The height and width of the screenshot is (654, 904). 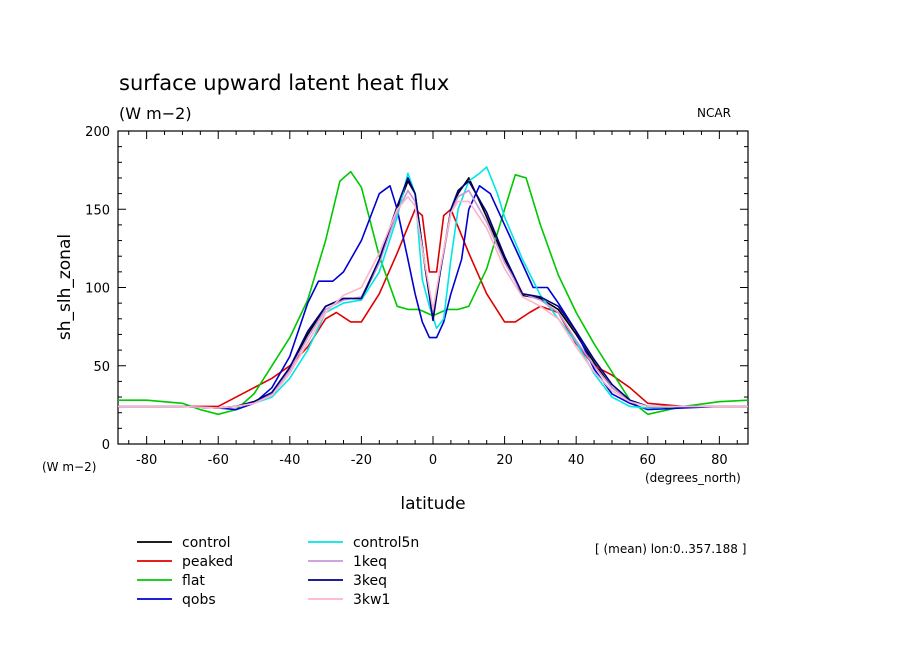 What do you see at coordinates (193, 581) in the screenshot?
I see `legend-label-flat: flat` at bounding box center [193, 581].